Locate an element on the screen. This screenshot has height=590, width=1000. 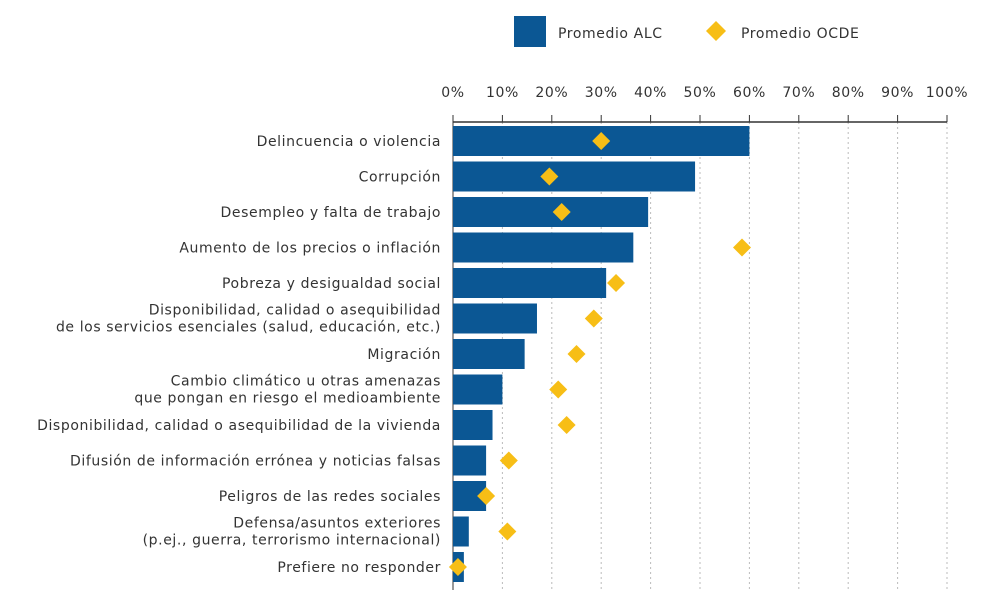
x-tick-label: 10% is located at coordinates (502, 93).